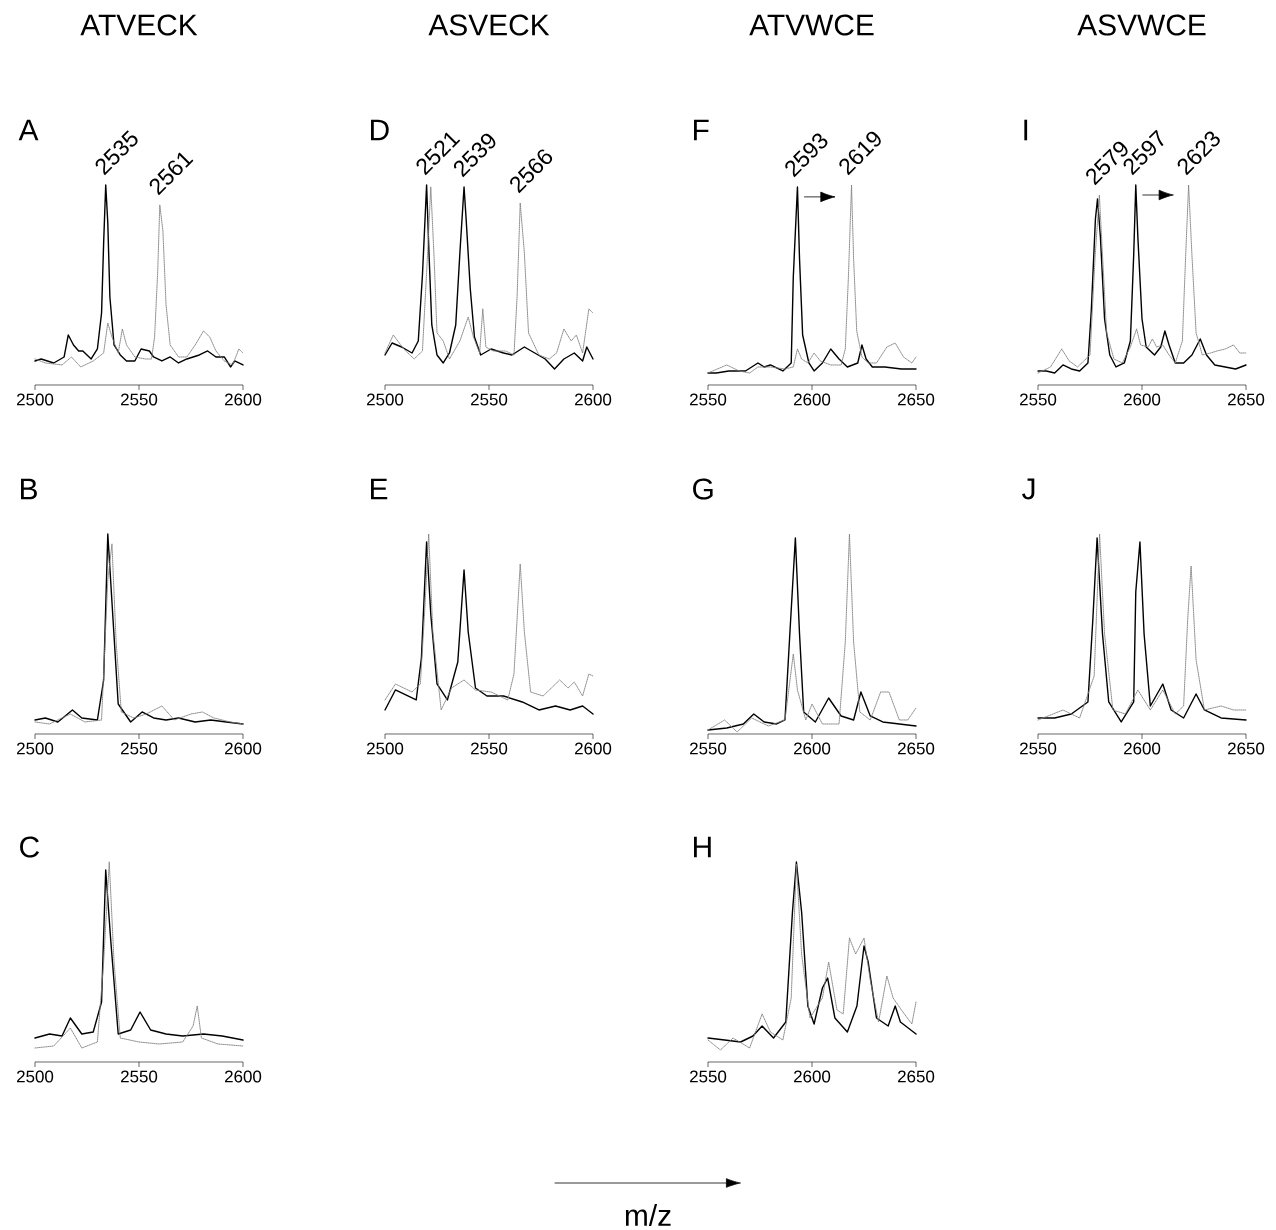 This screenshot has width=1276, height=1230. What do you see at coordinates (701, 130) in the screenshot?
I see `chart-subtitle: F` at bounding box center [701, 130].